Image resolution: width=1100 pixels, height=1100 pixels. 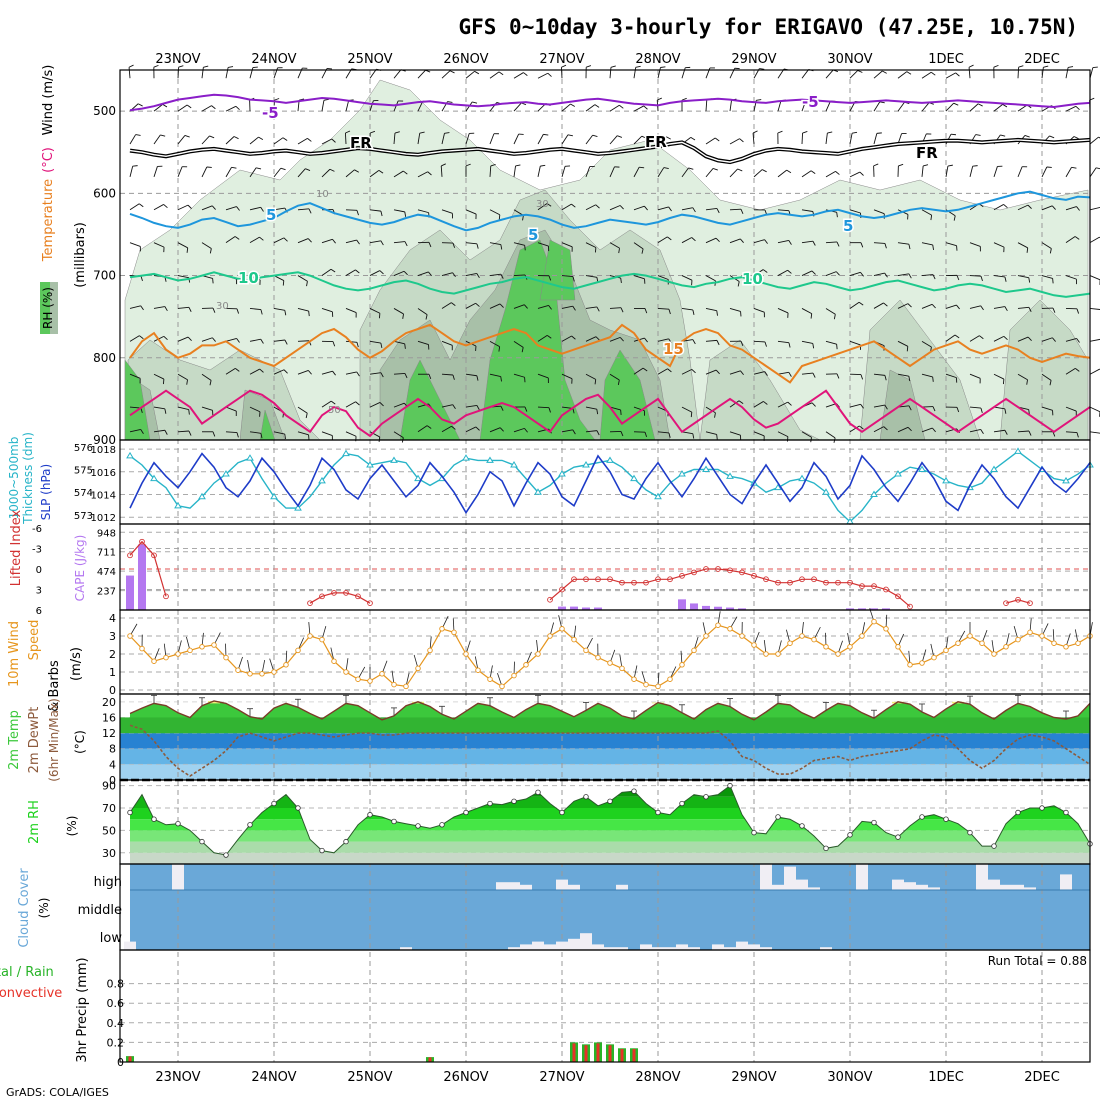 I want to click on day-label-top-5: 28NOV, so click(x=657, y=59).